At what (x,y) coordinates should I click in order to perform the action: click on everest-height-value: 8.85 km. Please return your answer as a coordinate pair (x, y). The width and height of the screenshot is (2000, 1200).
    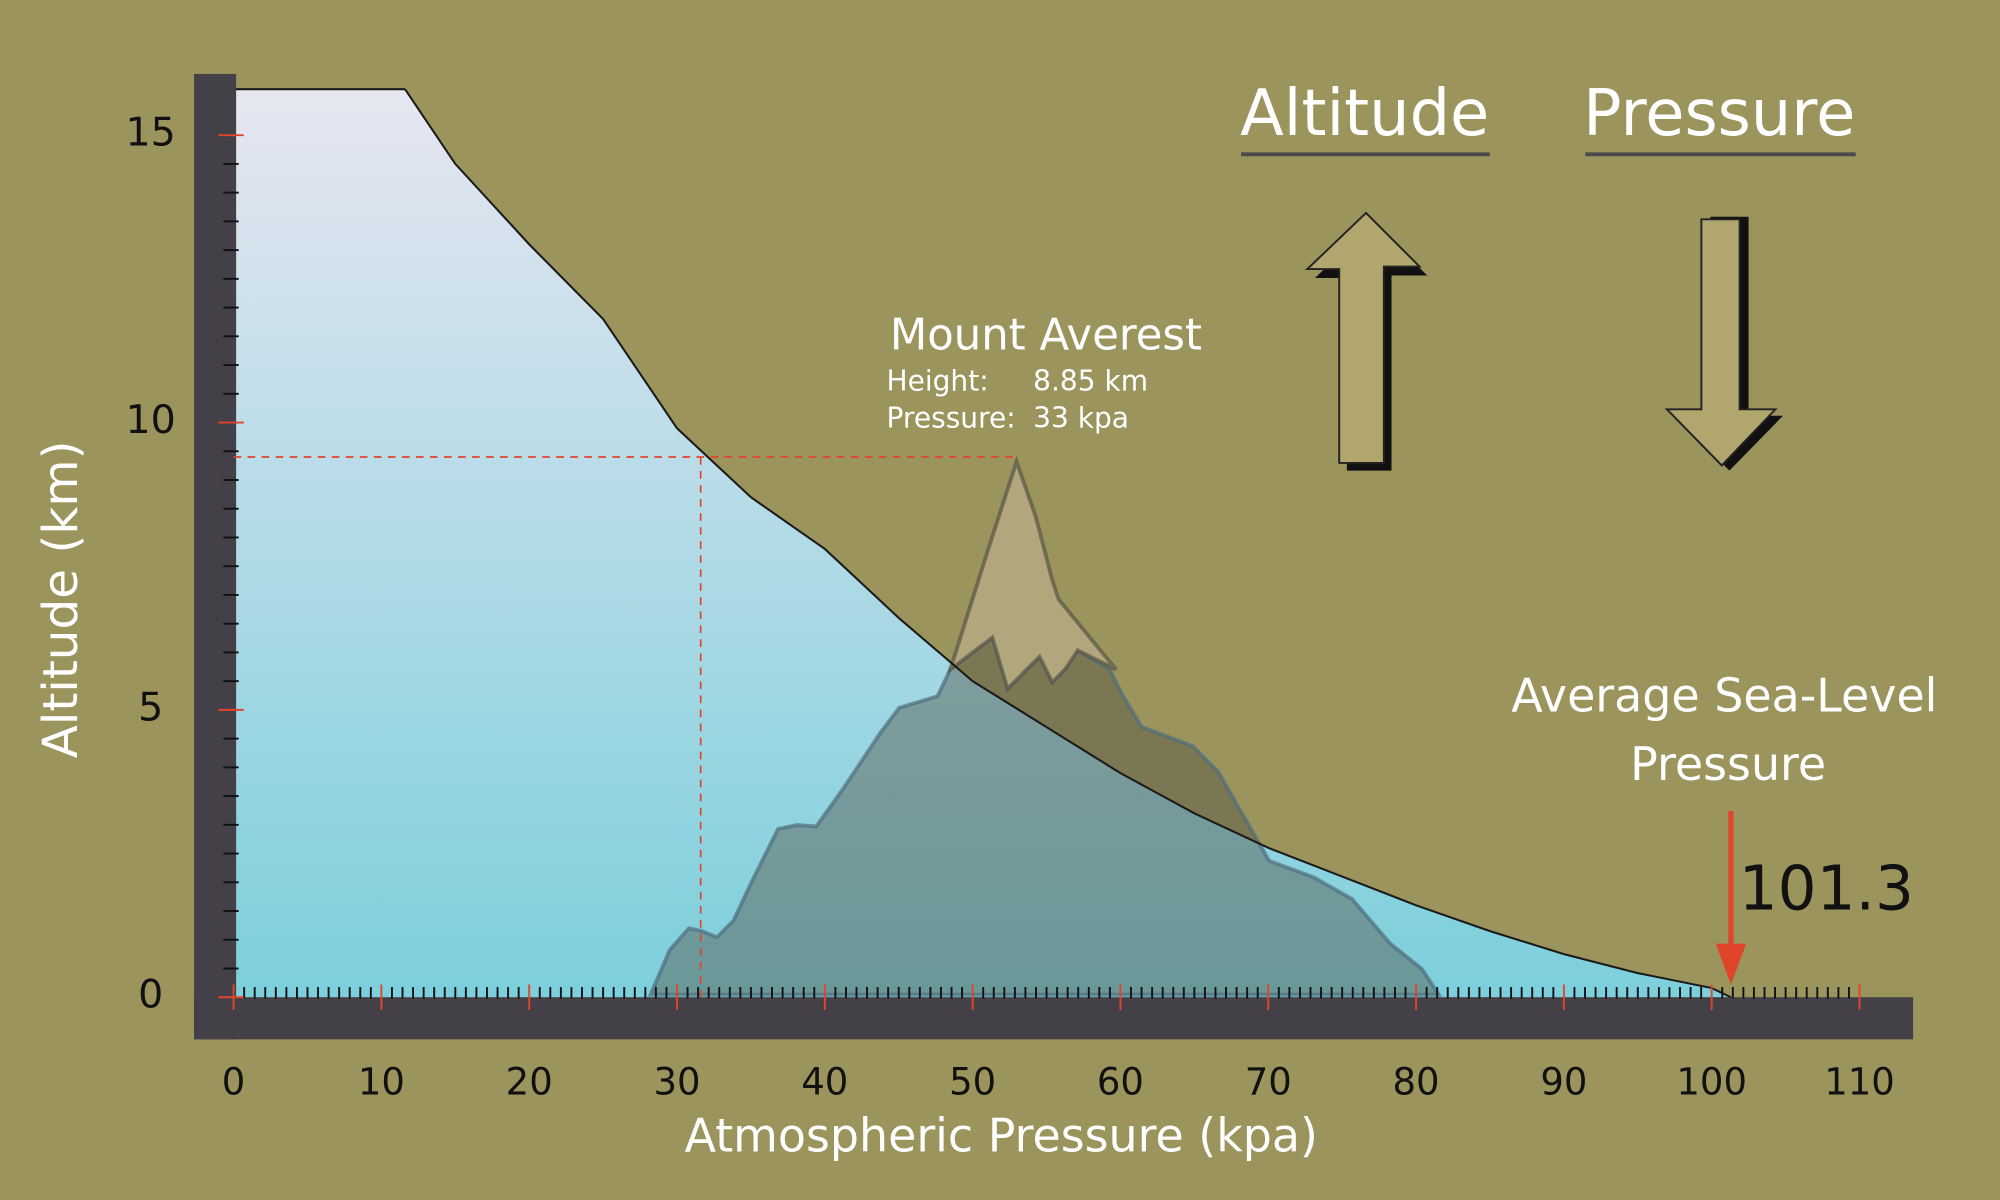
    Looking at the image, I should click on (1090, 381).